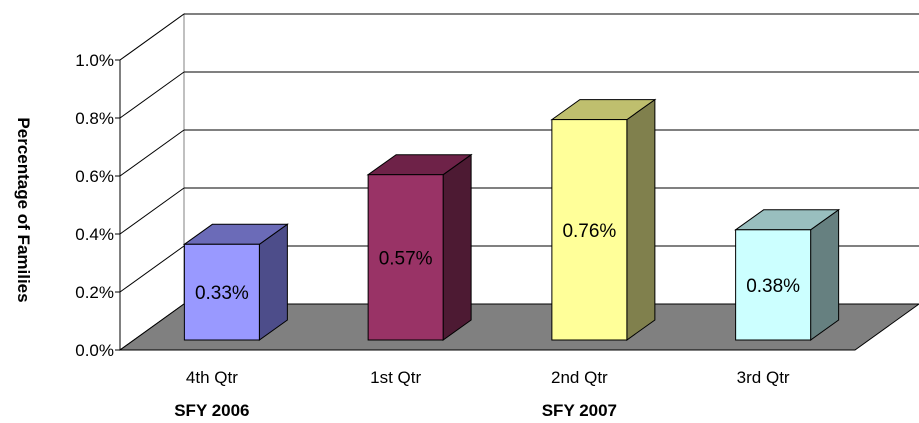 The image size is (919, 423). What do you see at coordinates (94, 176) in the screenshot?
I see `y-tick-label: 0.6%` at bounding box center [94, 176].